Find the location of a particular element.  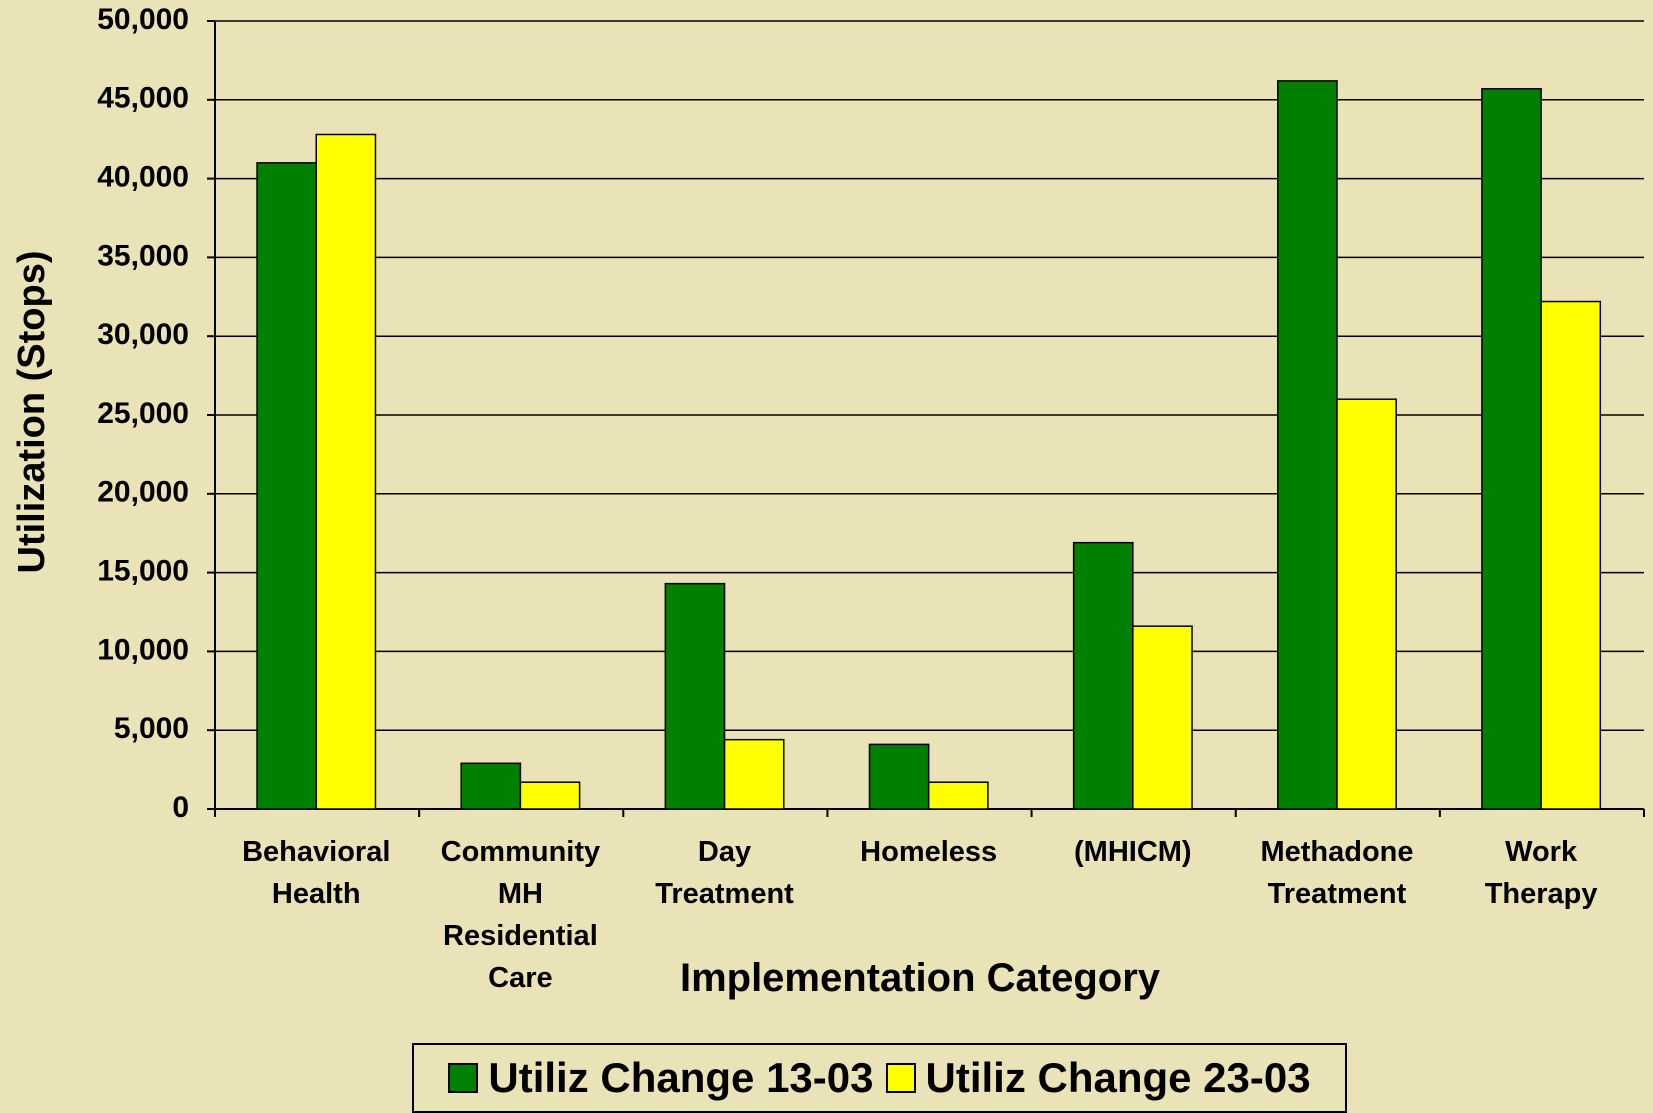

x-tick-label: (MHICM) is located at coordinates (1133, 852).